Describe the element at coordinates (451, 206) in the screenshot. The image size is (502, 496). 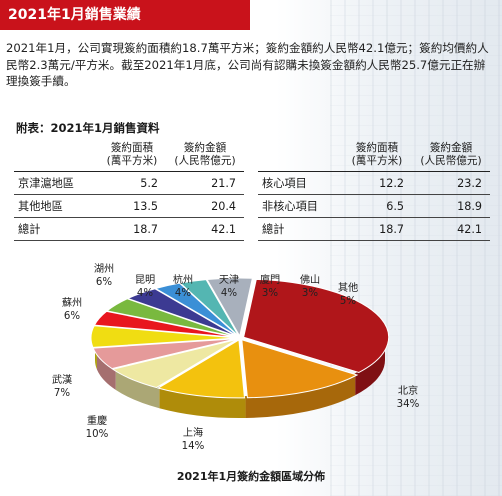
I see `amount-cell: 18.9` at that location.